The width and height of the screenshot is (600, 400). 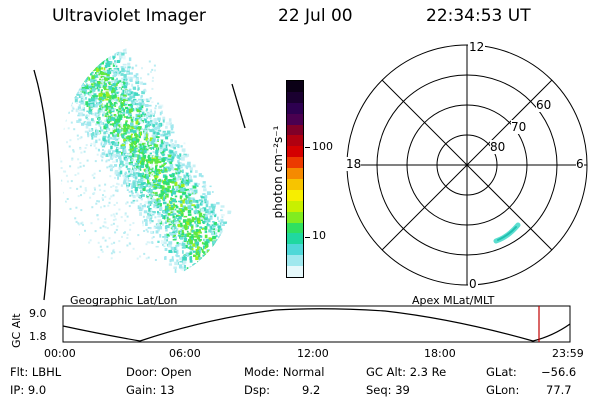 I want to click on timeline-x-tick-0600: 06:00, so click(x=185, y=353).